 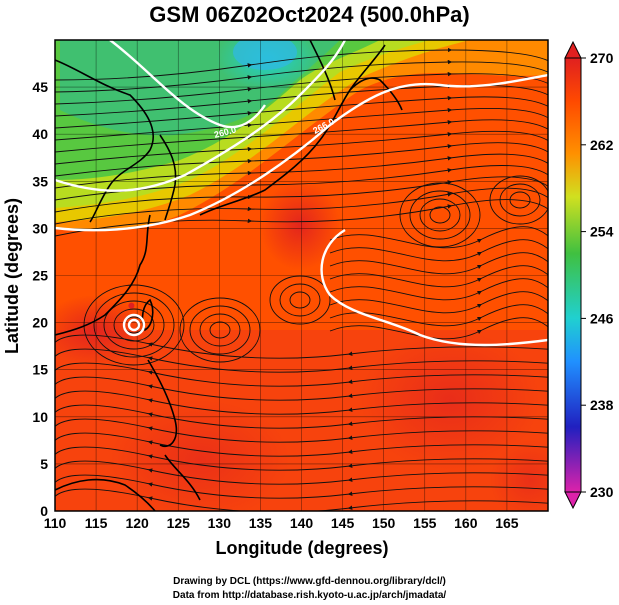 I want to click on x-tick-label: 160, so click(x=466, y=523).